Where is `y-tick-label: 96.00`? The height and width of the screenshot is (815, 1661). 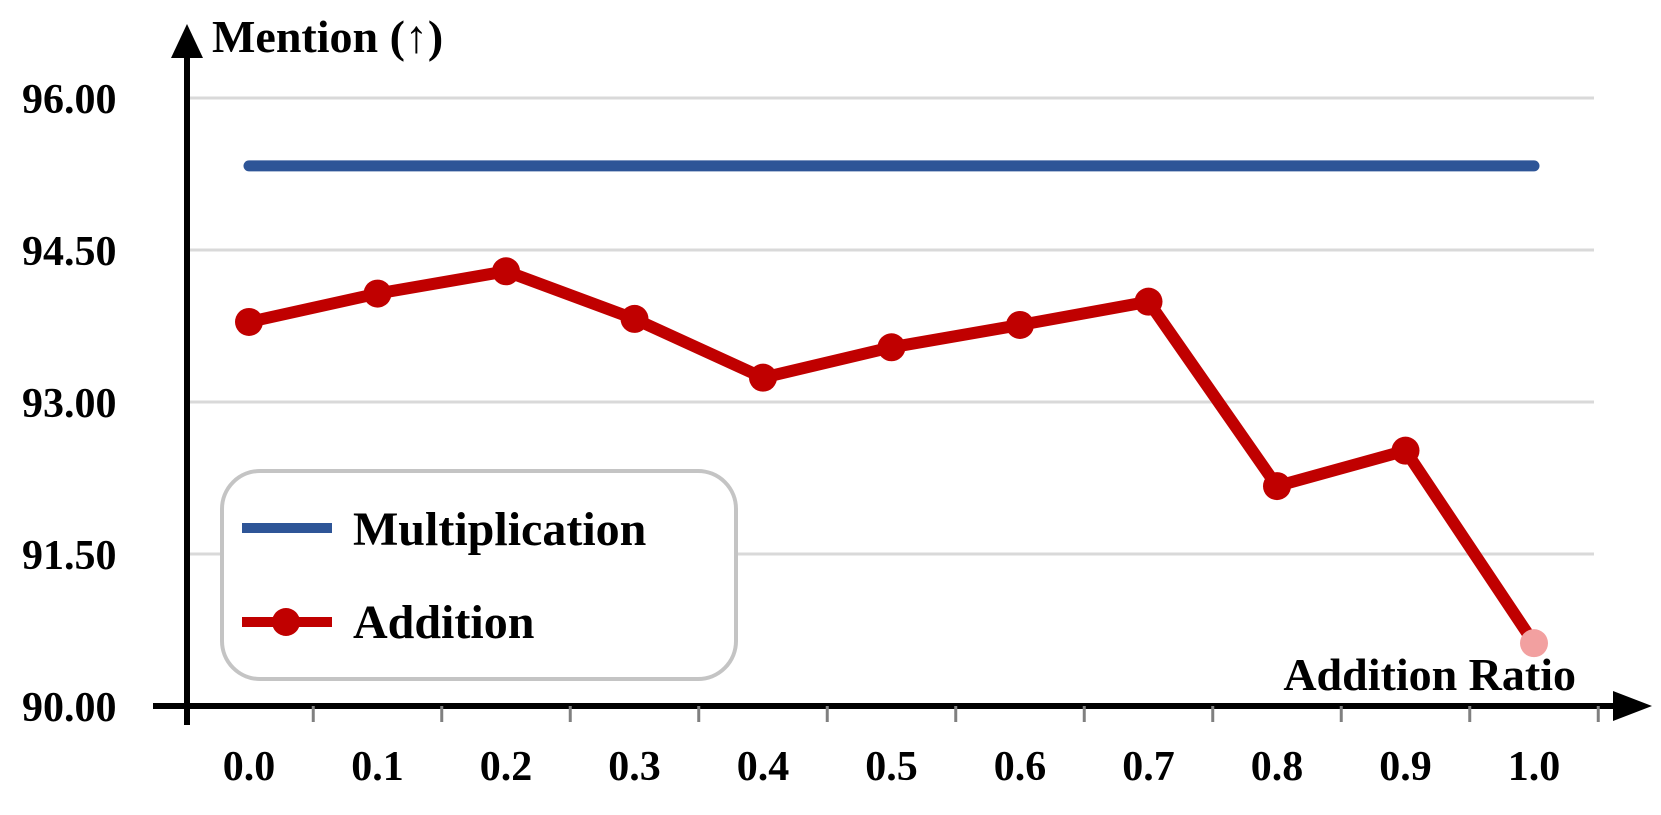 y-tick-label: 96.00 is located at coordinates (69, 100).